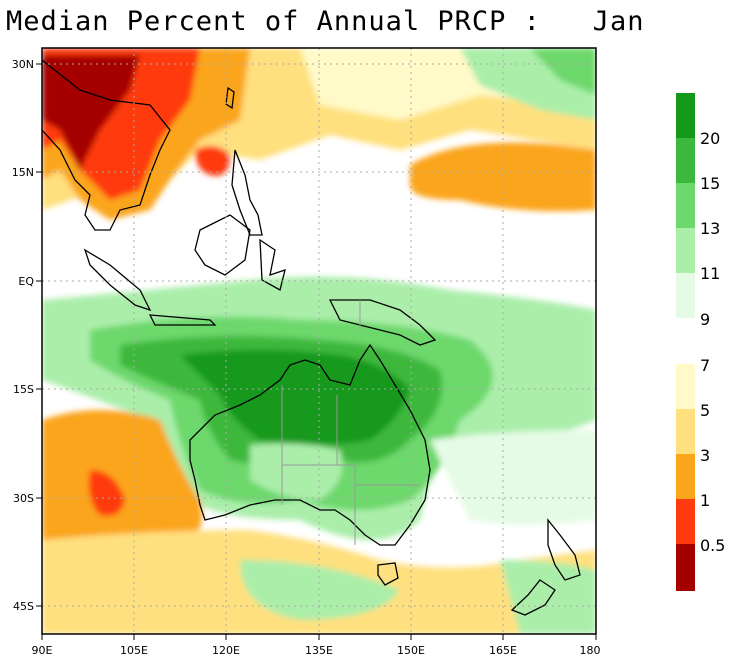  Describe the element at coordinates (42, 650) in the screenshot. I see `x-tick-label: 90E` at that location.